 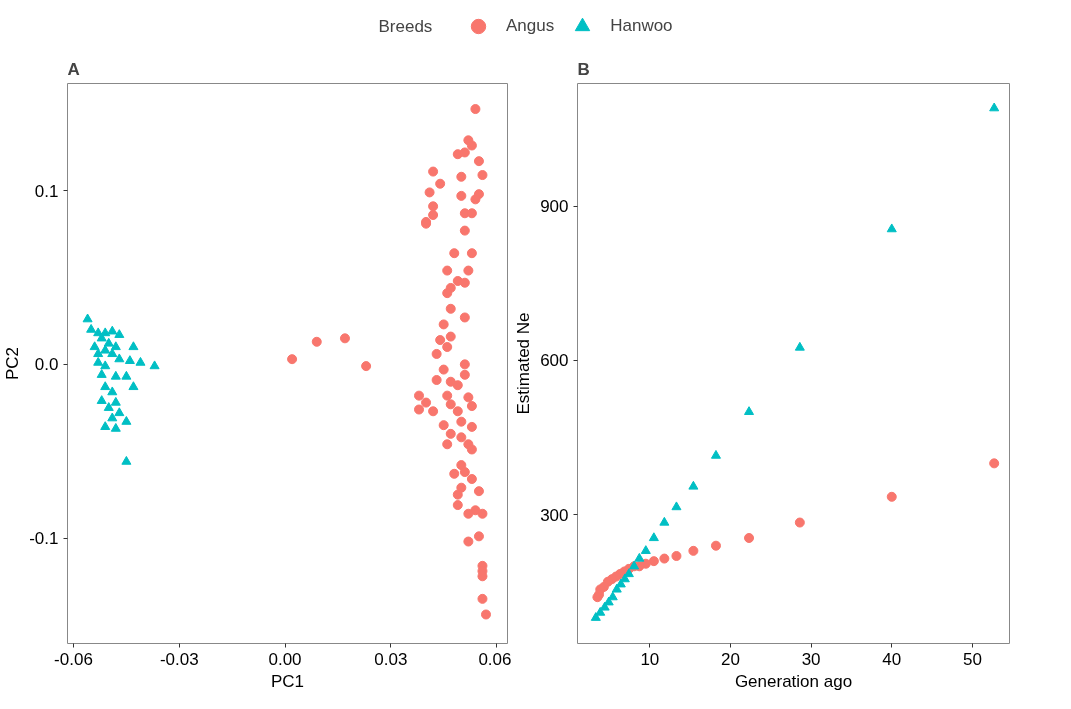 What do you see at coordinates (391, 659) in the screenshot?
I see `x-tick-label: 0.03` at bounding box center [391, 659].